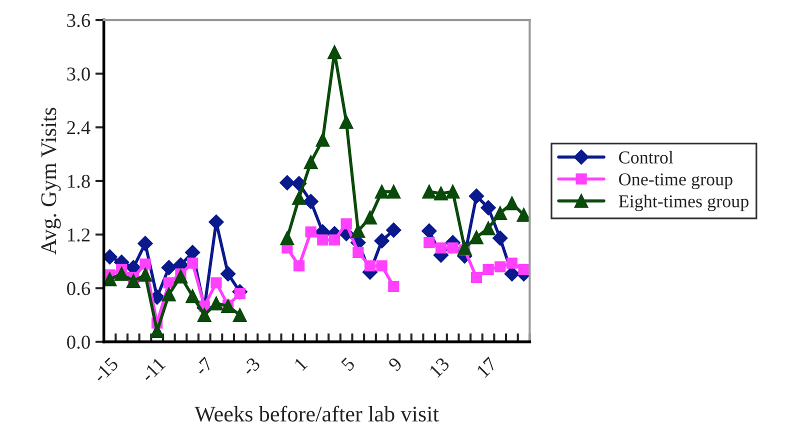 The height and width of the screenshot is (436, 805). Describe the element at coordinates (78, 21) in the screenshot. I see `y-tick-label: 3.6` at that location.